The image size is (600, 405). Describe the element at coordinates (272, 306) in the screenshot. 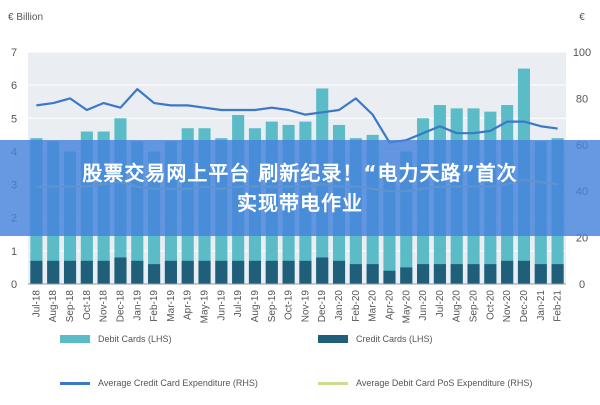

I see `x-tick-label: Sep-19` at that location.